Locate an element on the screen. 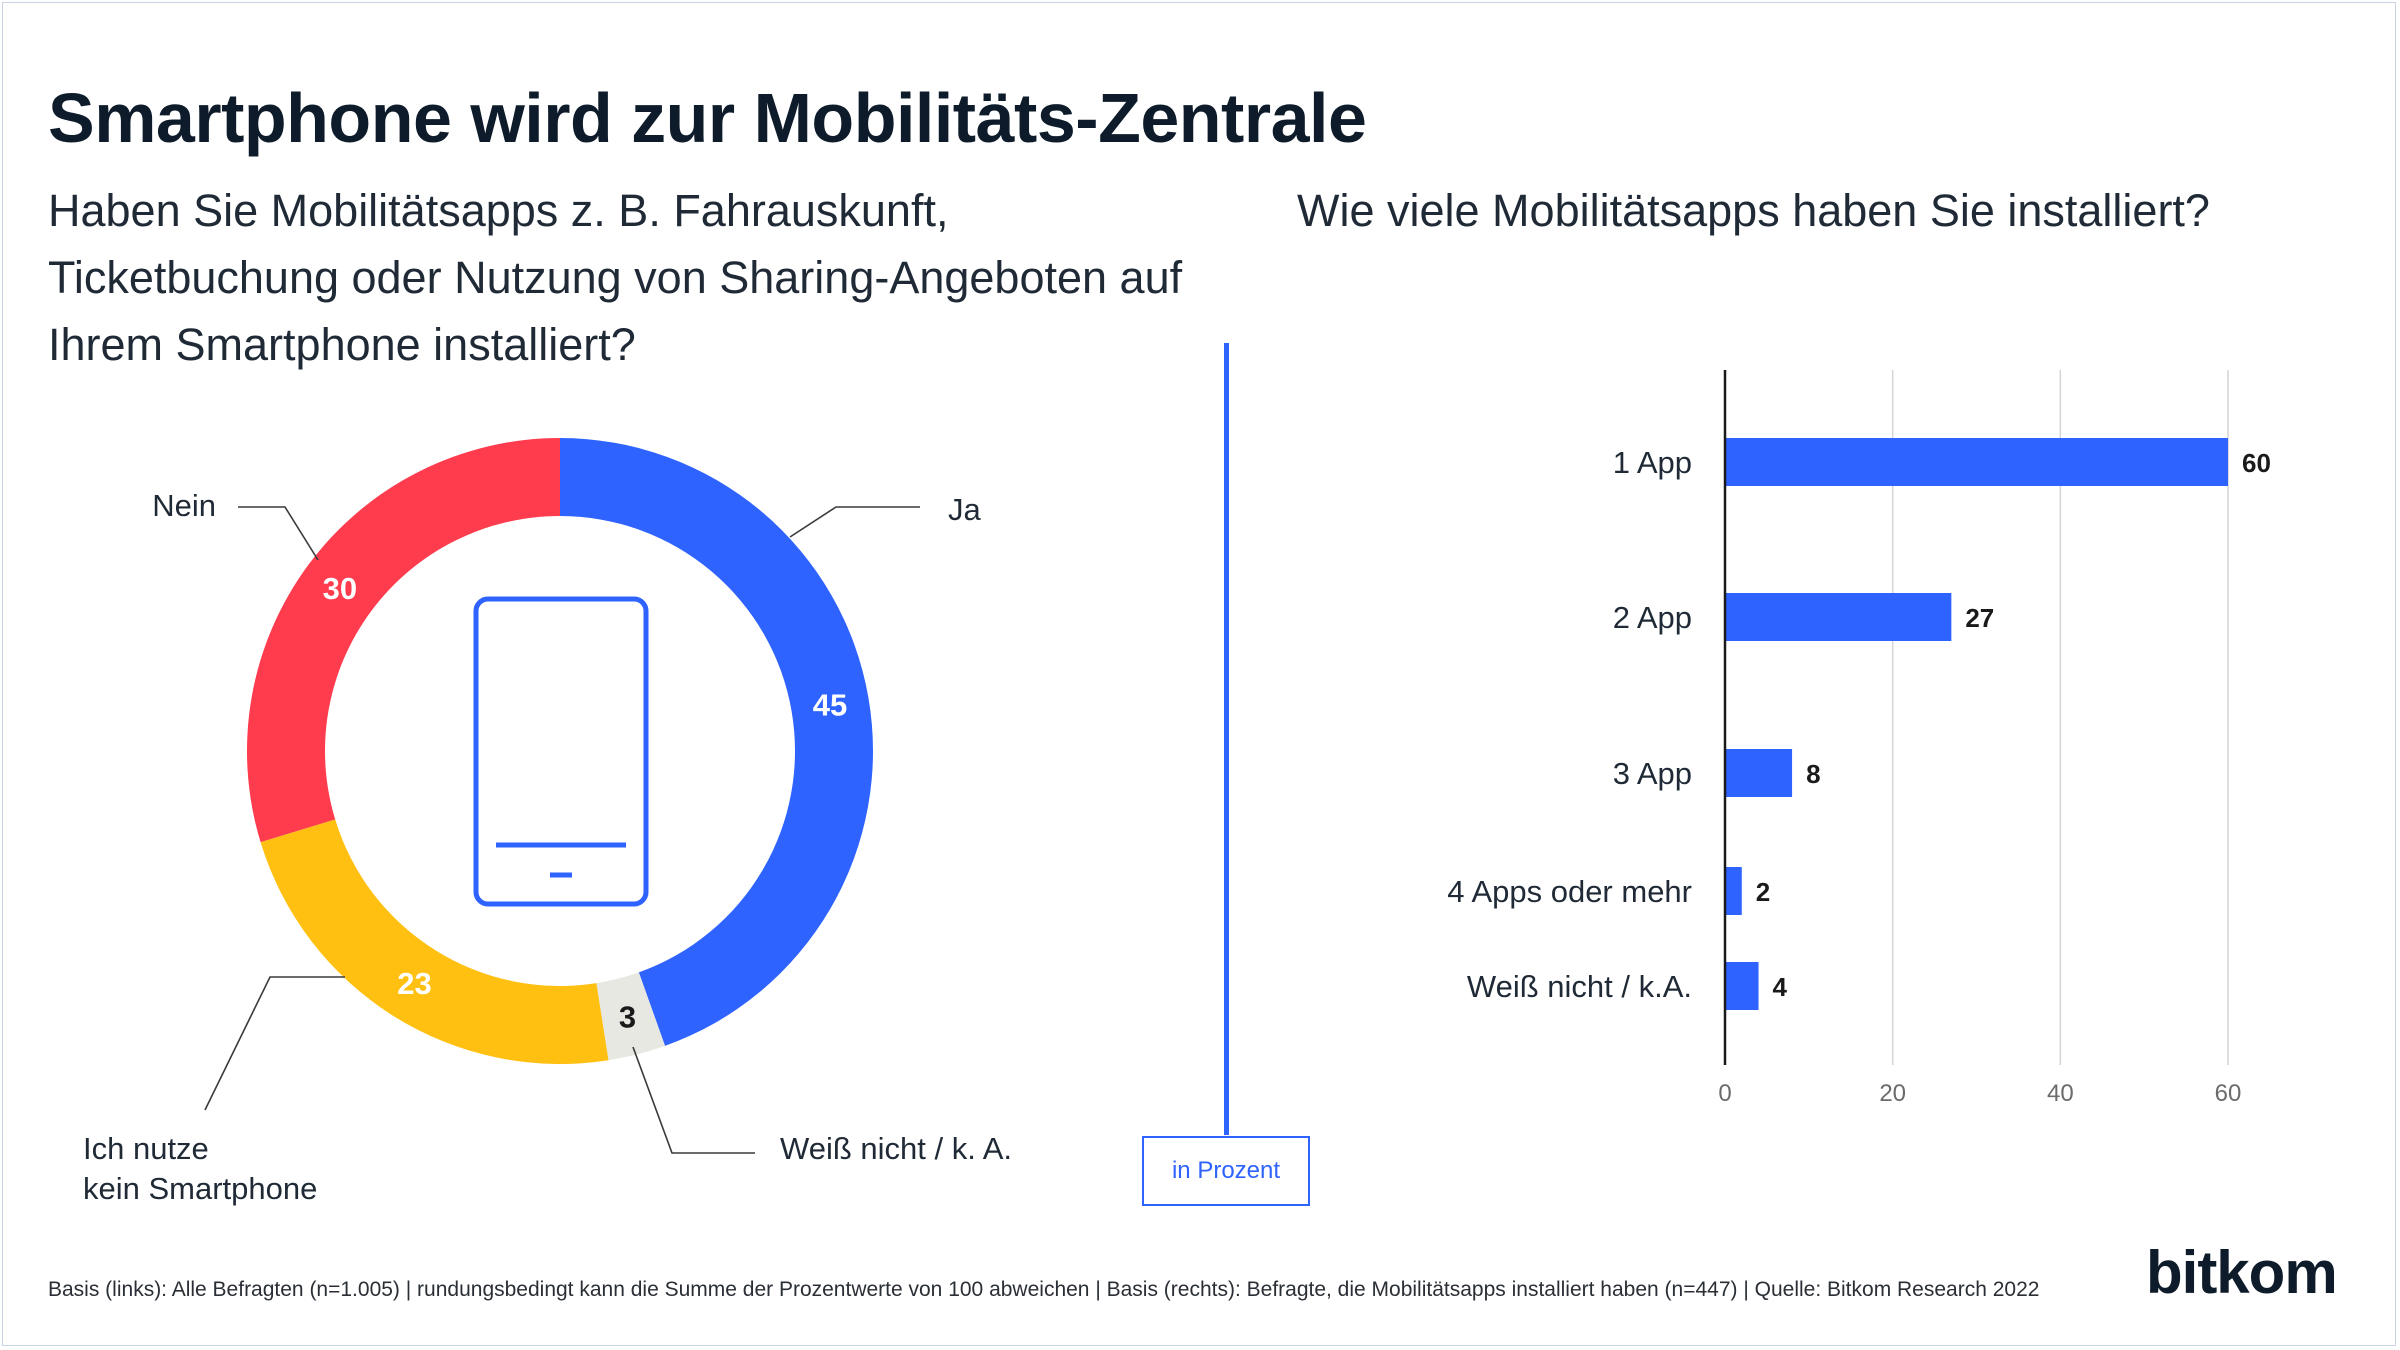 The height and width of the screenshot is (1350, 2400). bar-category-label: Weiß nicht / k.A. is located at coordinates (1579, 986).